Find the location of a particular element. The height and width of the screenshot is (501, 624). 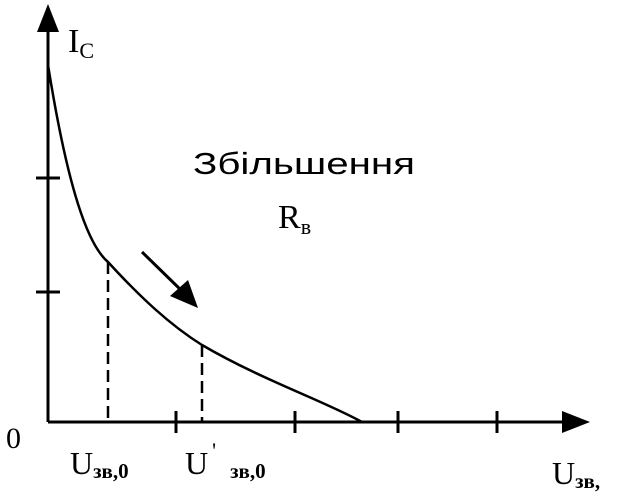

annotation-text: Збільшення is located at coordinates (304, 163).